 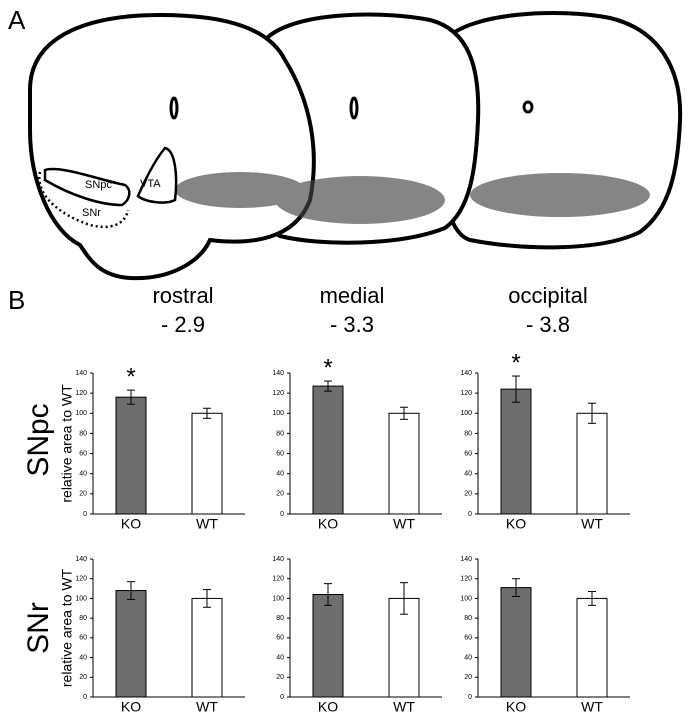 I want to click on vta-outline, so click(x=157, y=175).